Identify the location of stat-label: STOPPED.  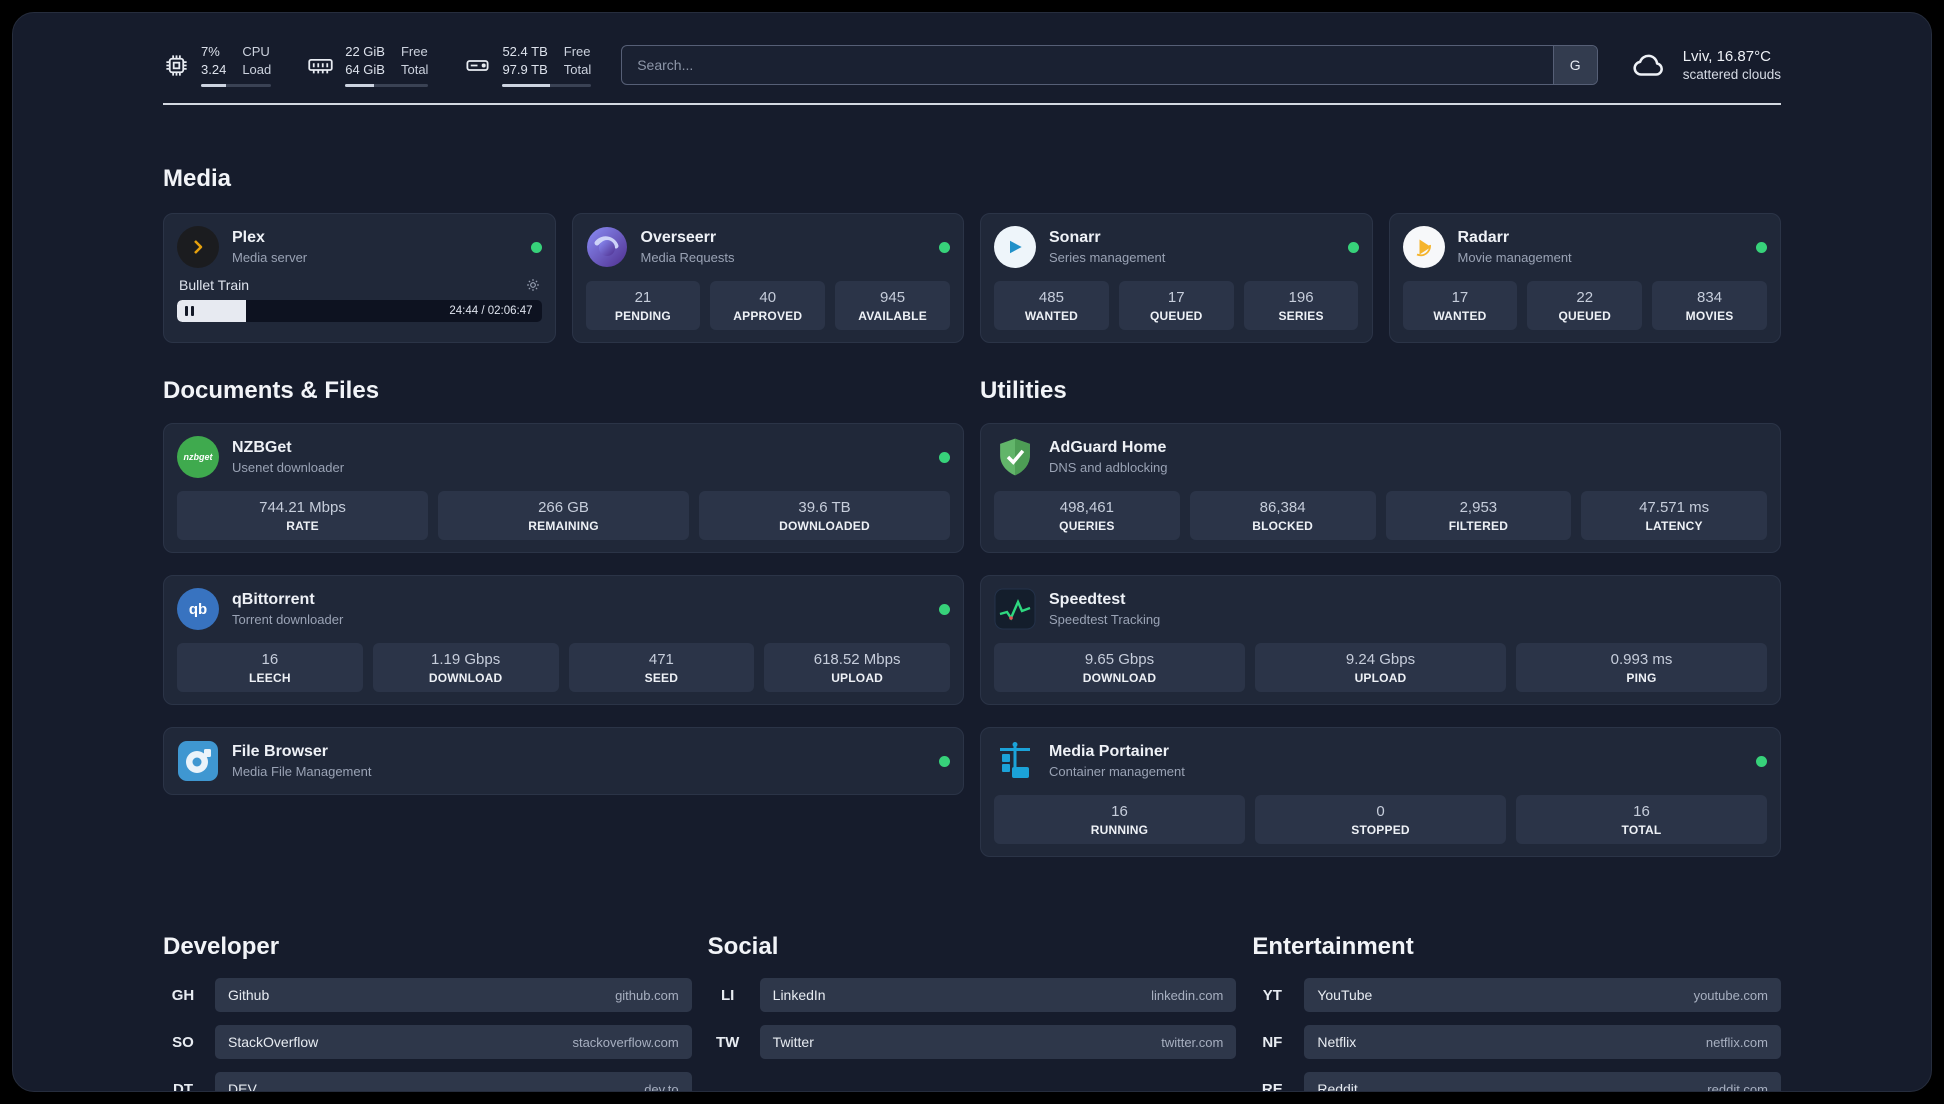
(1380, 830).